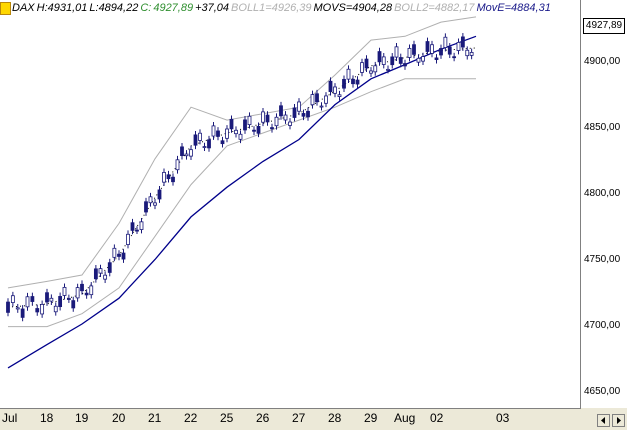  Describe the element at coordinates (371, 418) in the screenshot. I see `x-tick-29: 29` at that location.